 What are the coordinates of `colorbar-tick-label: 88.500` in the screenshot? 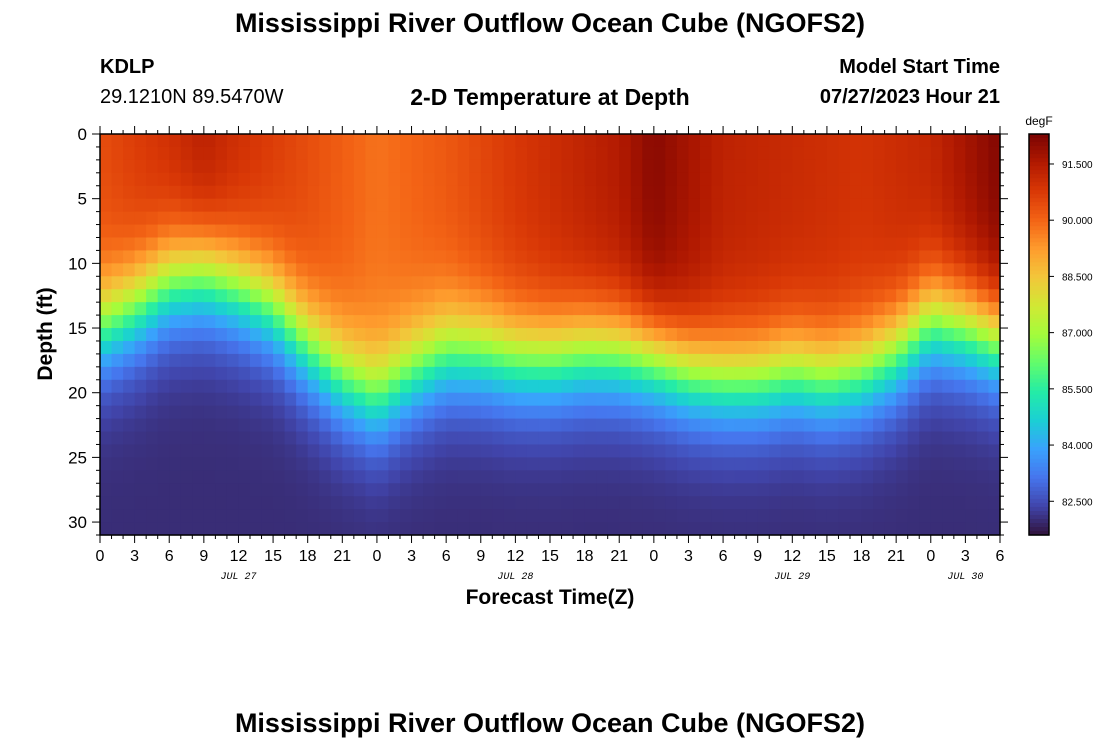 It's located at (1077, 277).